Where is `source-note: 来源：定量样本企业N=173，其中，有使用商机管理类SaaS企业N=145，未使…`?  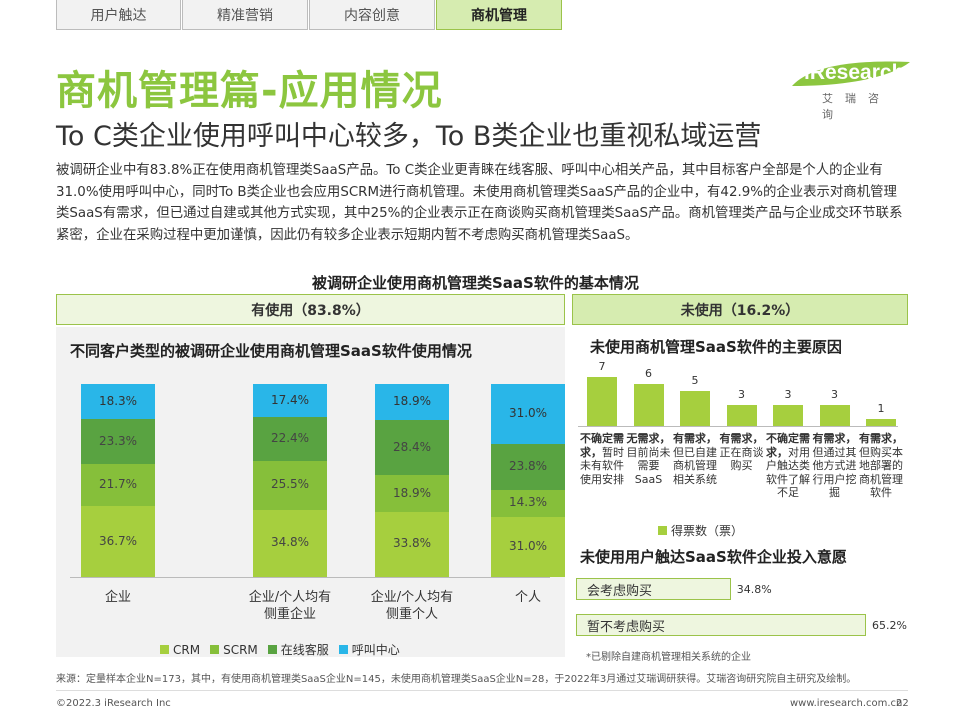 source-note: 来源：定量样本企业N=173，其中，有使用商机管理类SaaS企业N=145，未使… is located at coordinates (456, 679).